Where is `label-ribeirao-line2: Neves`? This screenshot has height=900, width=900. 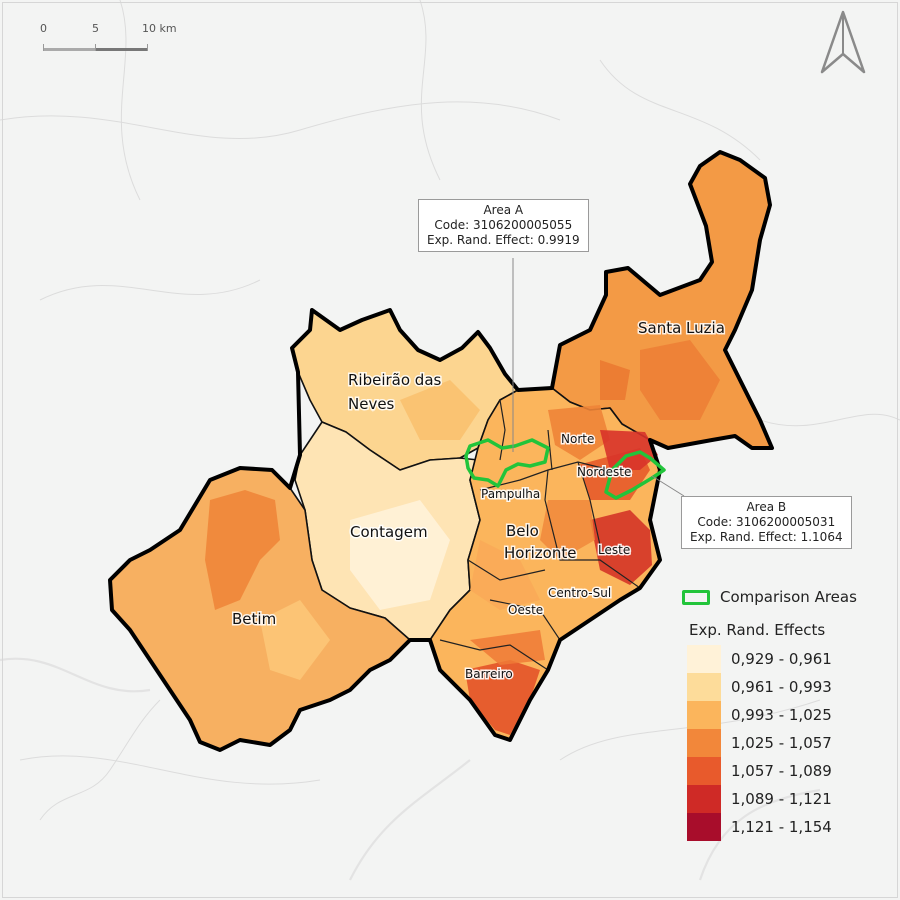 label-ribeirao-line2: Neves is located at coordinates (371, 404).